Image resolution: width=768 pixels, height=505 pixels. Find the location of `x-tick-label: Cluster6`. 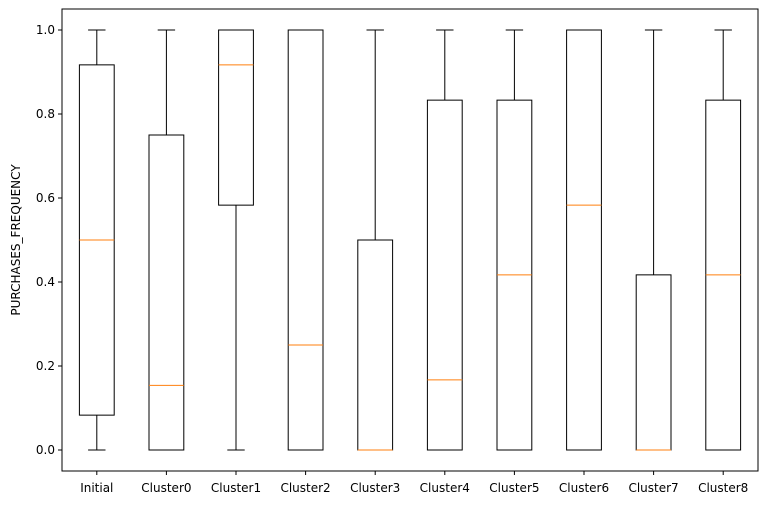

x-tick-label: Cluster6 is located at coordinates (584, 488).